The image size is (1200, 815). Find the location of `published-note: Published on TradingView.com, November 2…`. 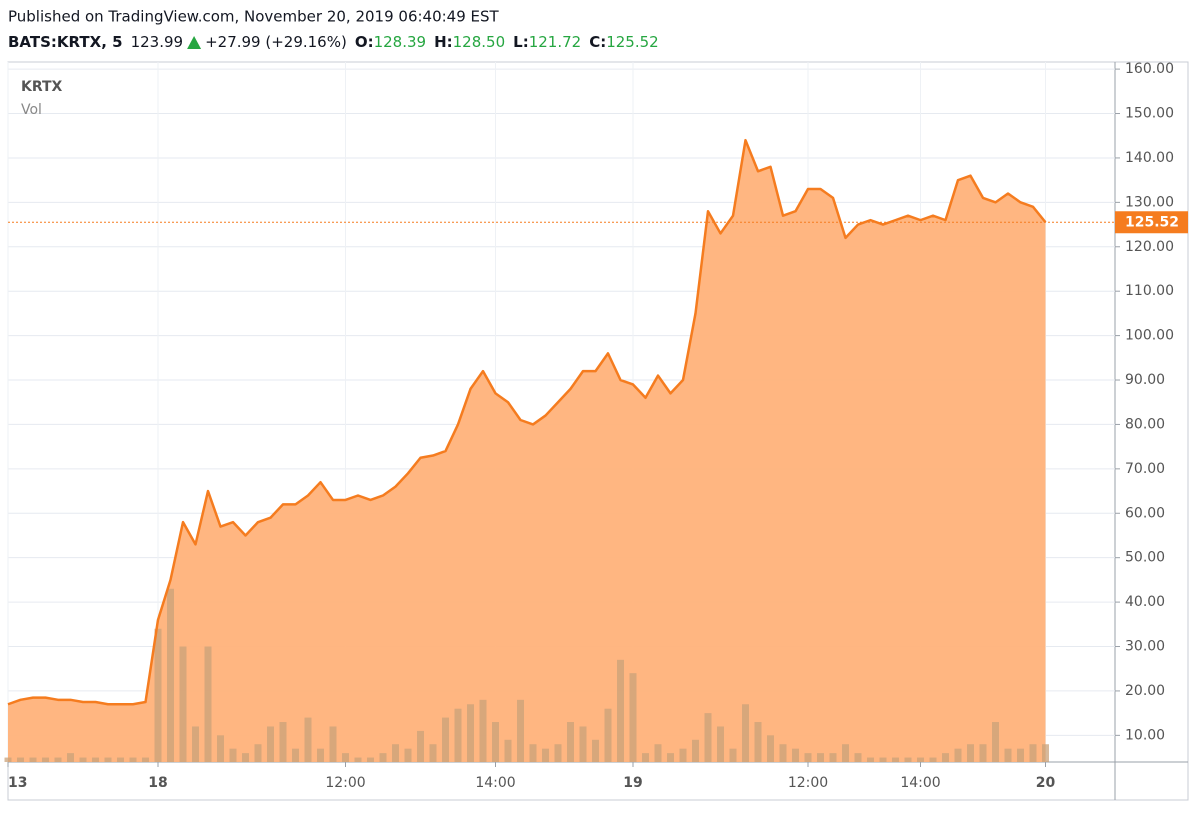

published-note: Published on TradingView.com, November 2… is located at coordinates (254, 17).